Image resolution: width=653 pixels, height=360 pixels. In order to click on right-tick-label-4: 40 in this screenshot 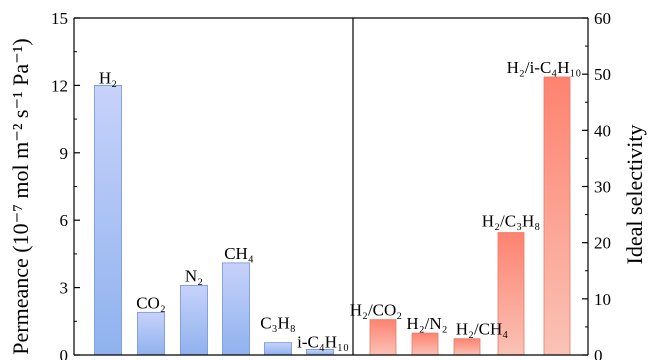, I will do `click(602, 130)`.